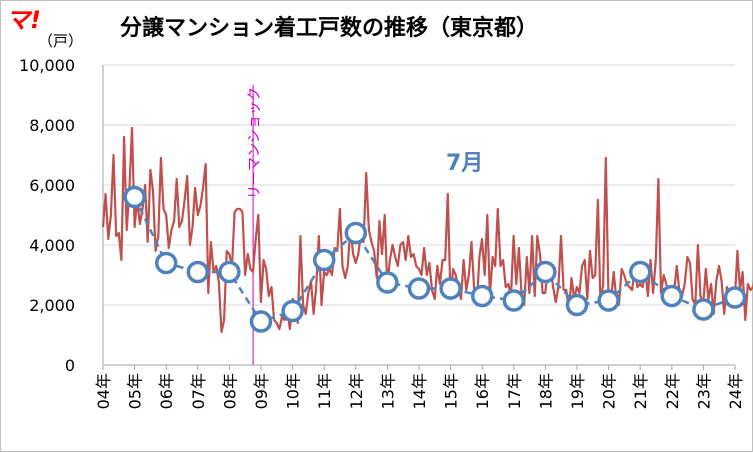 This screenshot has width=753, height=452. Describe the element at coordinates (356, 391) in the screenshot. I see `x-tick-label: 12年` at that location.